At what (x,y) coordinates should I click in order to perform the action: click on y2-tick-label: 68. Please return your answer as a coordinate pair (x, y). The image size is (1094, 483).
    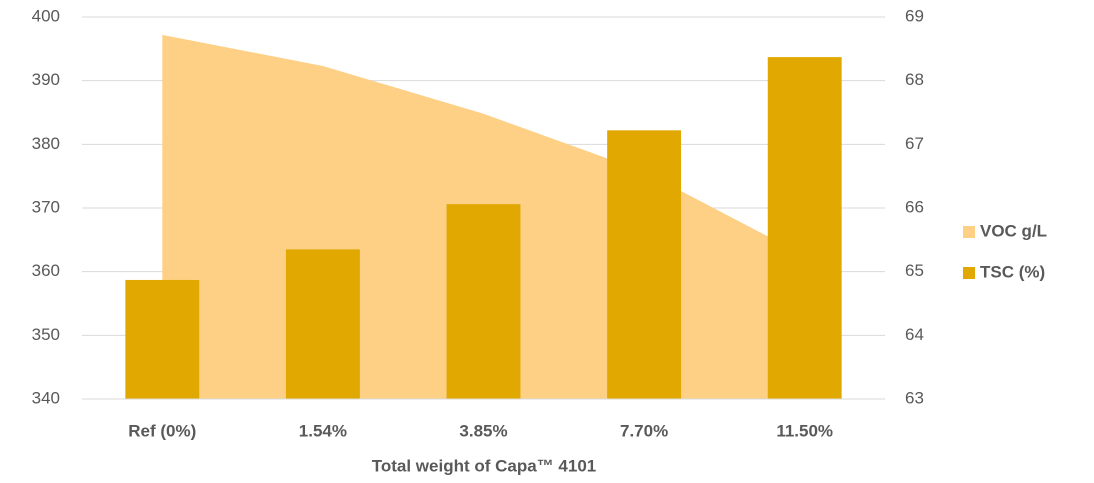
    Looking at the image, I should click on (914, 79).